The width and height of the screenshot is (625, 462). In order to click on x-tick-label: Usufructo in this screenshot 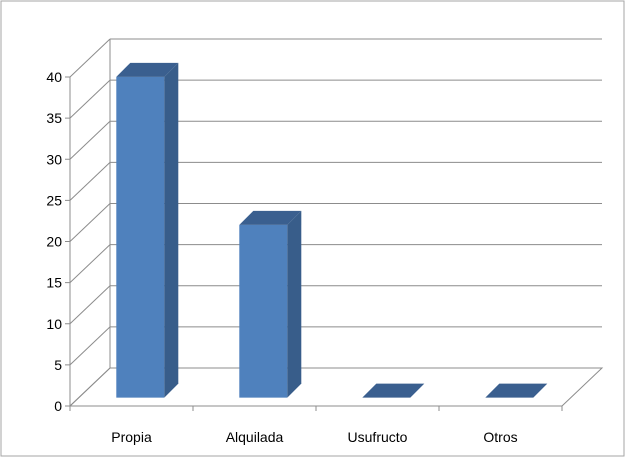, I will do `click(378, 437)`.